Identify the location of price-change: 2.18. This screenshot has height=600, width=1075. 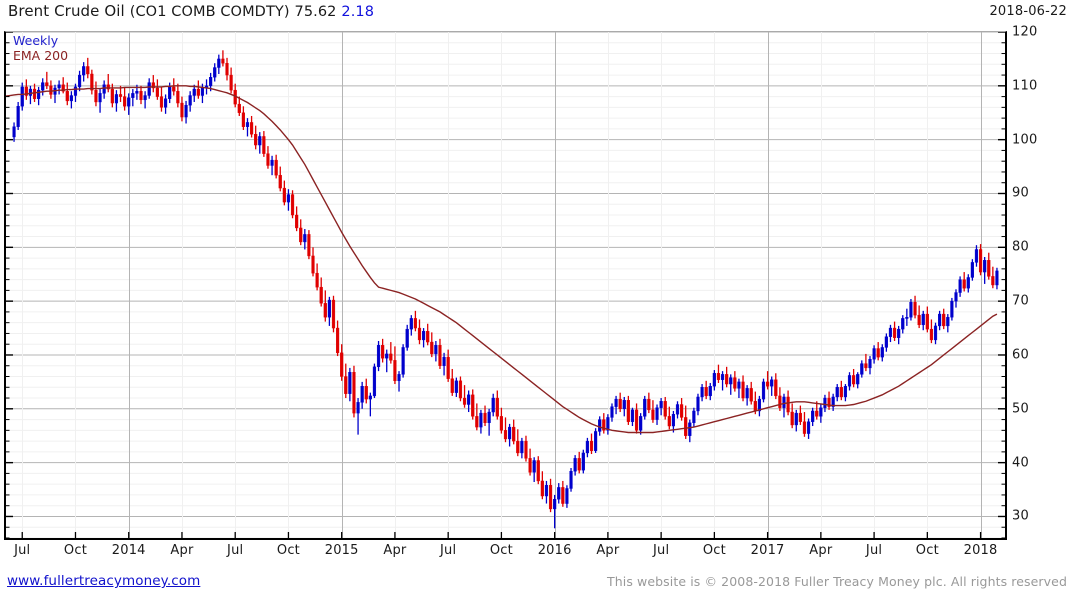
(358, 12).